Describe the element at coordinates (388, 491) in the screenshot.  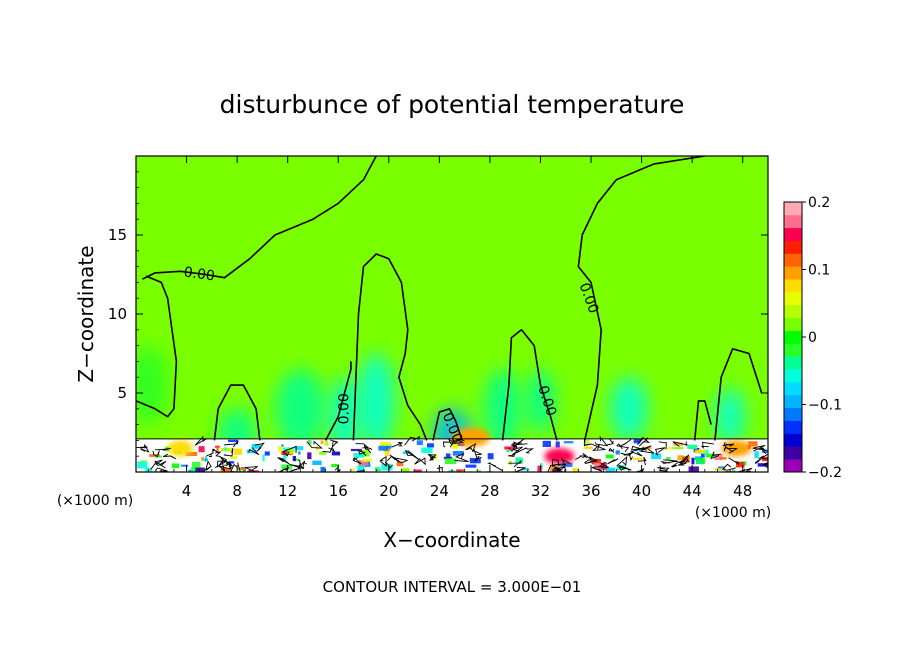
I see `x-tick-label: 20` at that location.